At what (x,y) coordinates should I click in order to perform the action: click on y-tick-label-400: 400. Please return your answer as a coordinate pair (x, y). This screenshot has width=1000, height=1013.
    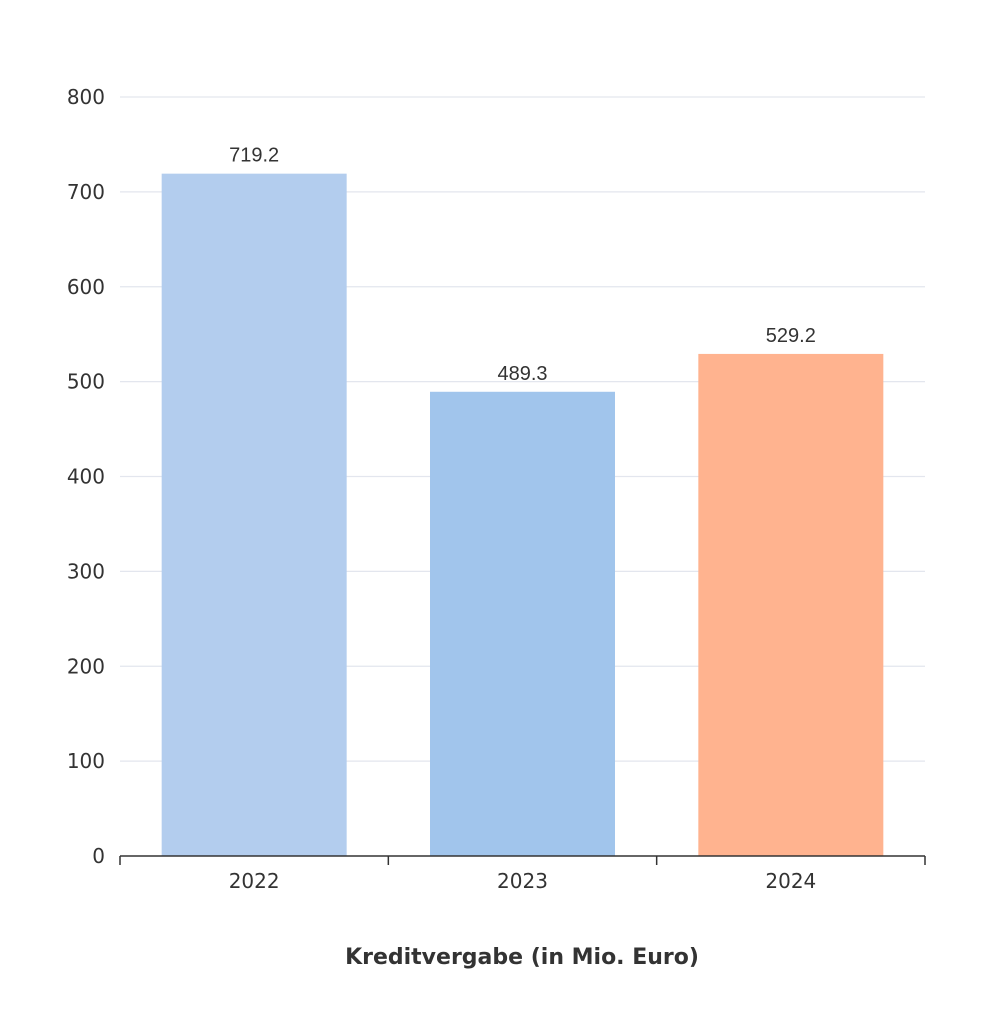
    Looking at the image, I should click on (86, 477).